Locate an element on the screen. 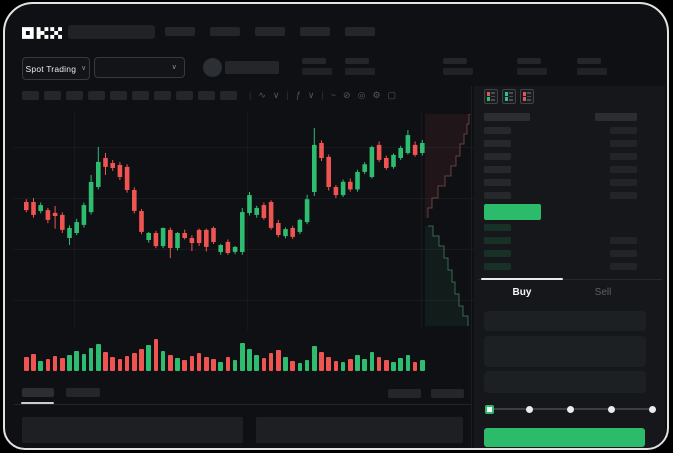 The width and height of the screenshot is (673, 453). orderbook-combined-icon is located at coordinates (491, 96).